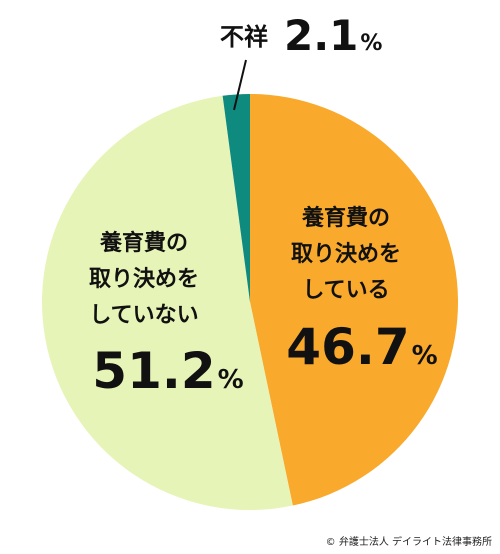  What do you see at coordinates (345, 290) in the screenshot?
I see `slice-label-arranged-line-3: している` at bounding box center [345, 290].